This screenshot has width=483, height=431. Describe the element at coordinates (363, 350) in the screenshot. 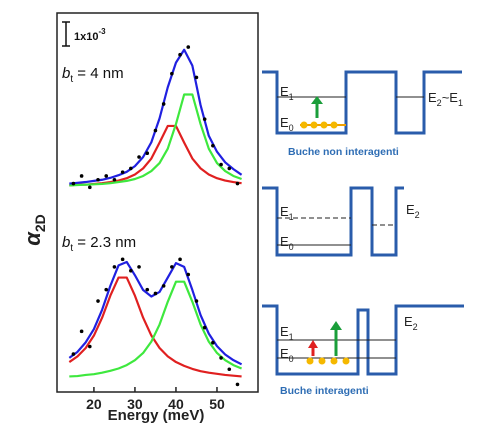

I see `diagram: E1 E2 E0 Buche interagenti` at that location.